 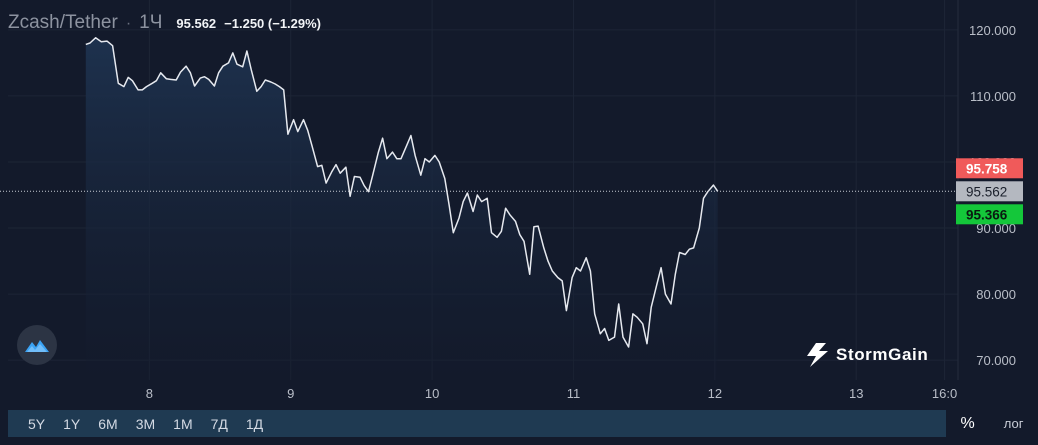 What do you see at coordinates (72, 423) in the screenshot?
I see `timeframe-1y-button: 1Y` at bounding box center [72, 423].